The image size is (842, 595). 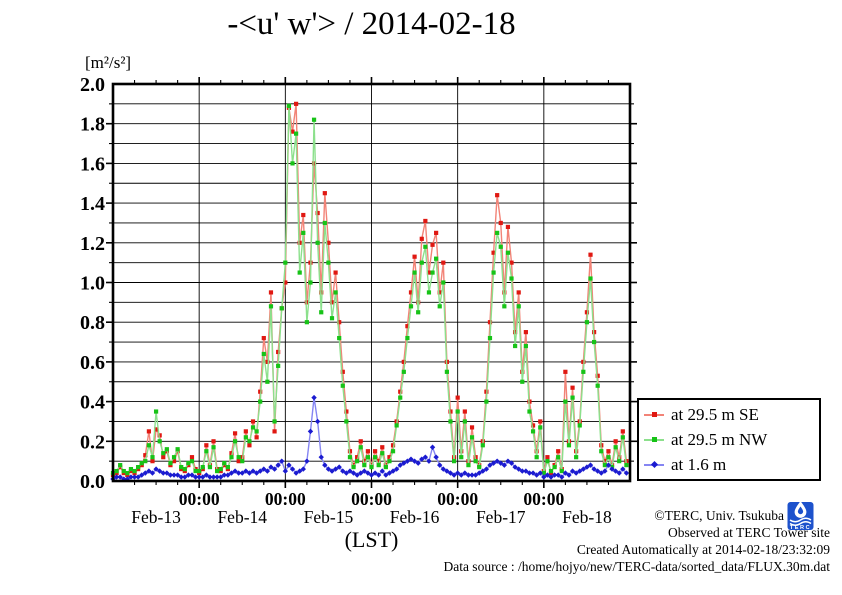 What do you see at coordinates (92, 204) in the screenshot?
I see `svg-text: 1.4` at bounding box center [92, 204].